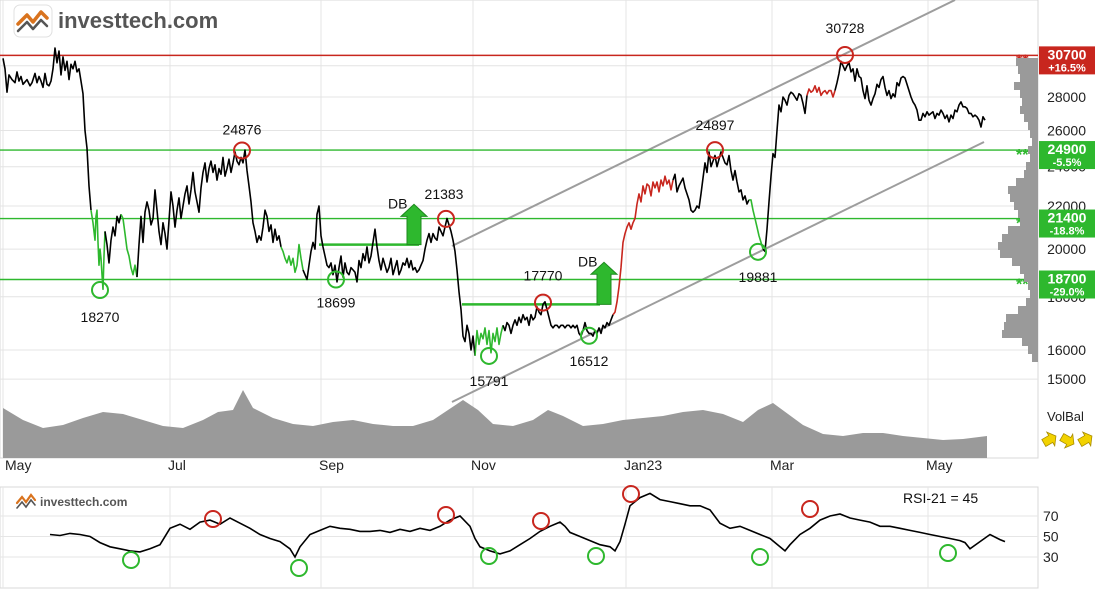 The height and width of the screenshot is (590, 1096). Describe the element at coordinates (495, 424) in the screenshot. I see `volume-area` at that location.